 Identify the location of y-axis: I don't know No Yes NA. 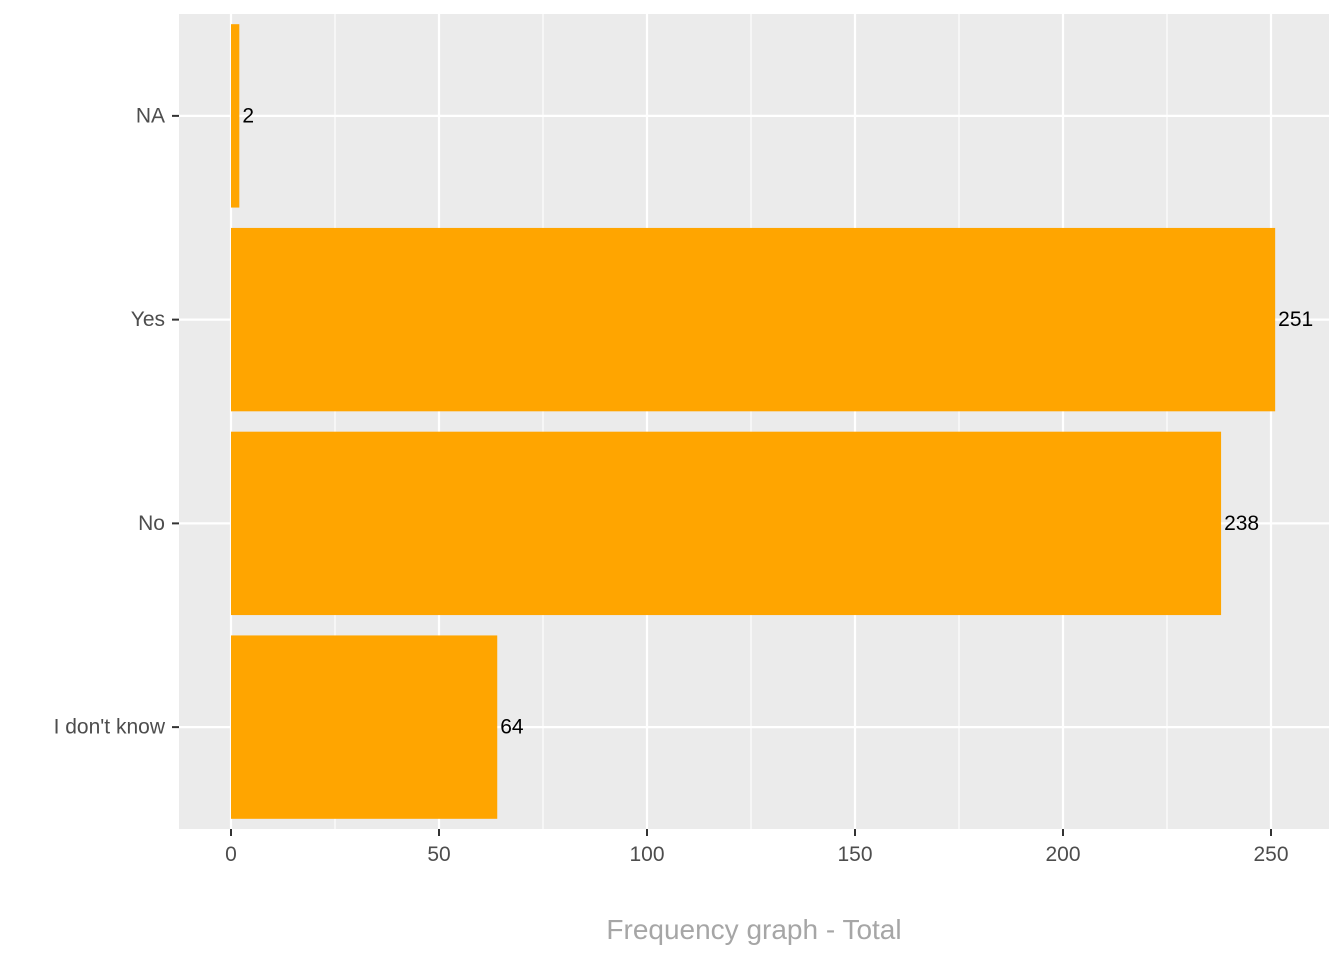
(116, 421).